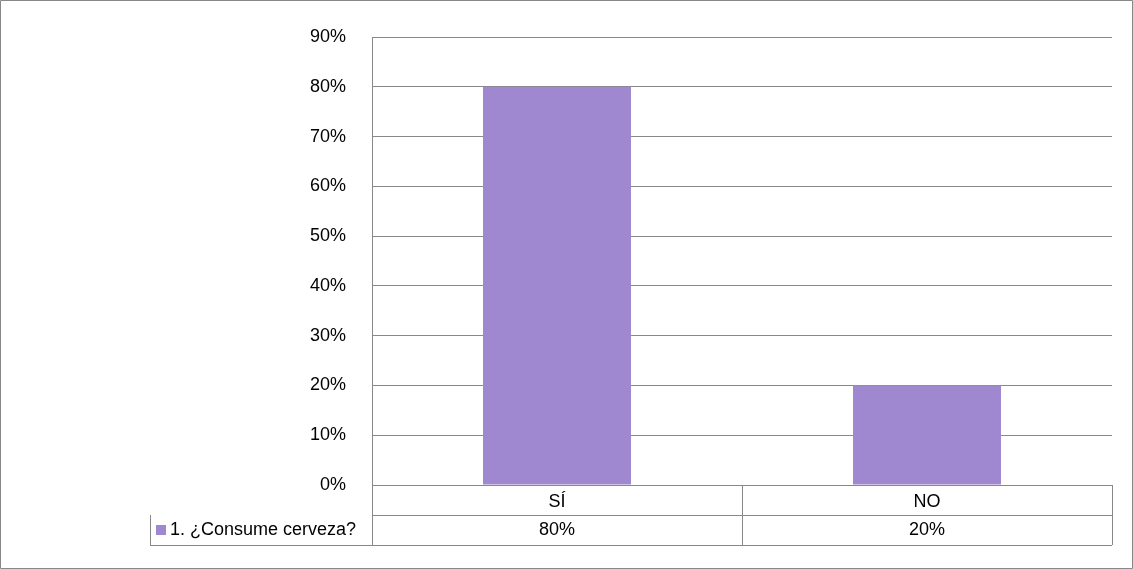  Describe the element at coordinates (327, 334) in the screenshot. I see `y-tick-label: 30%` at that location.